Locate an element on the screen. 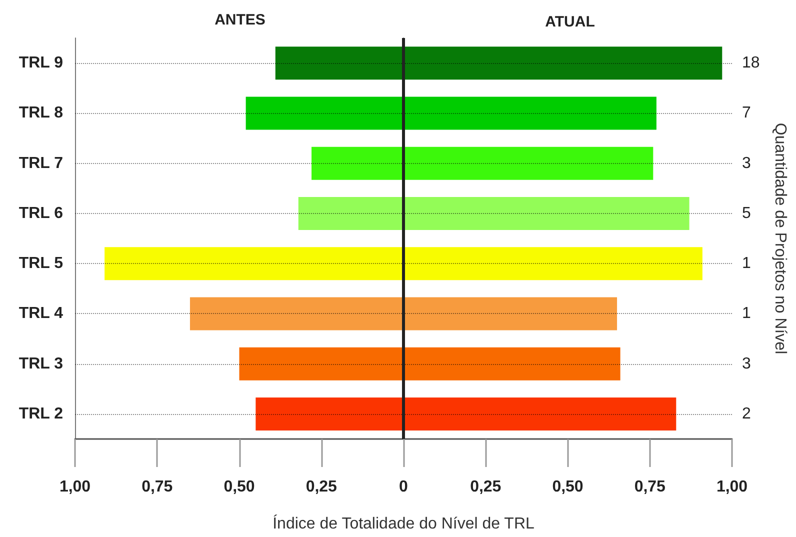  series-label: ATUAL is located at coordinates (570, 22).